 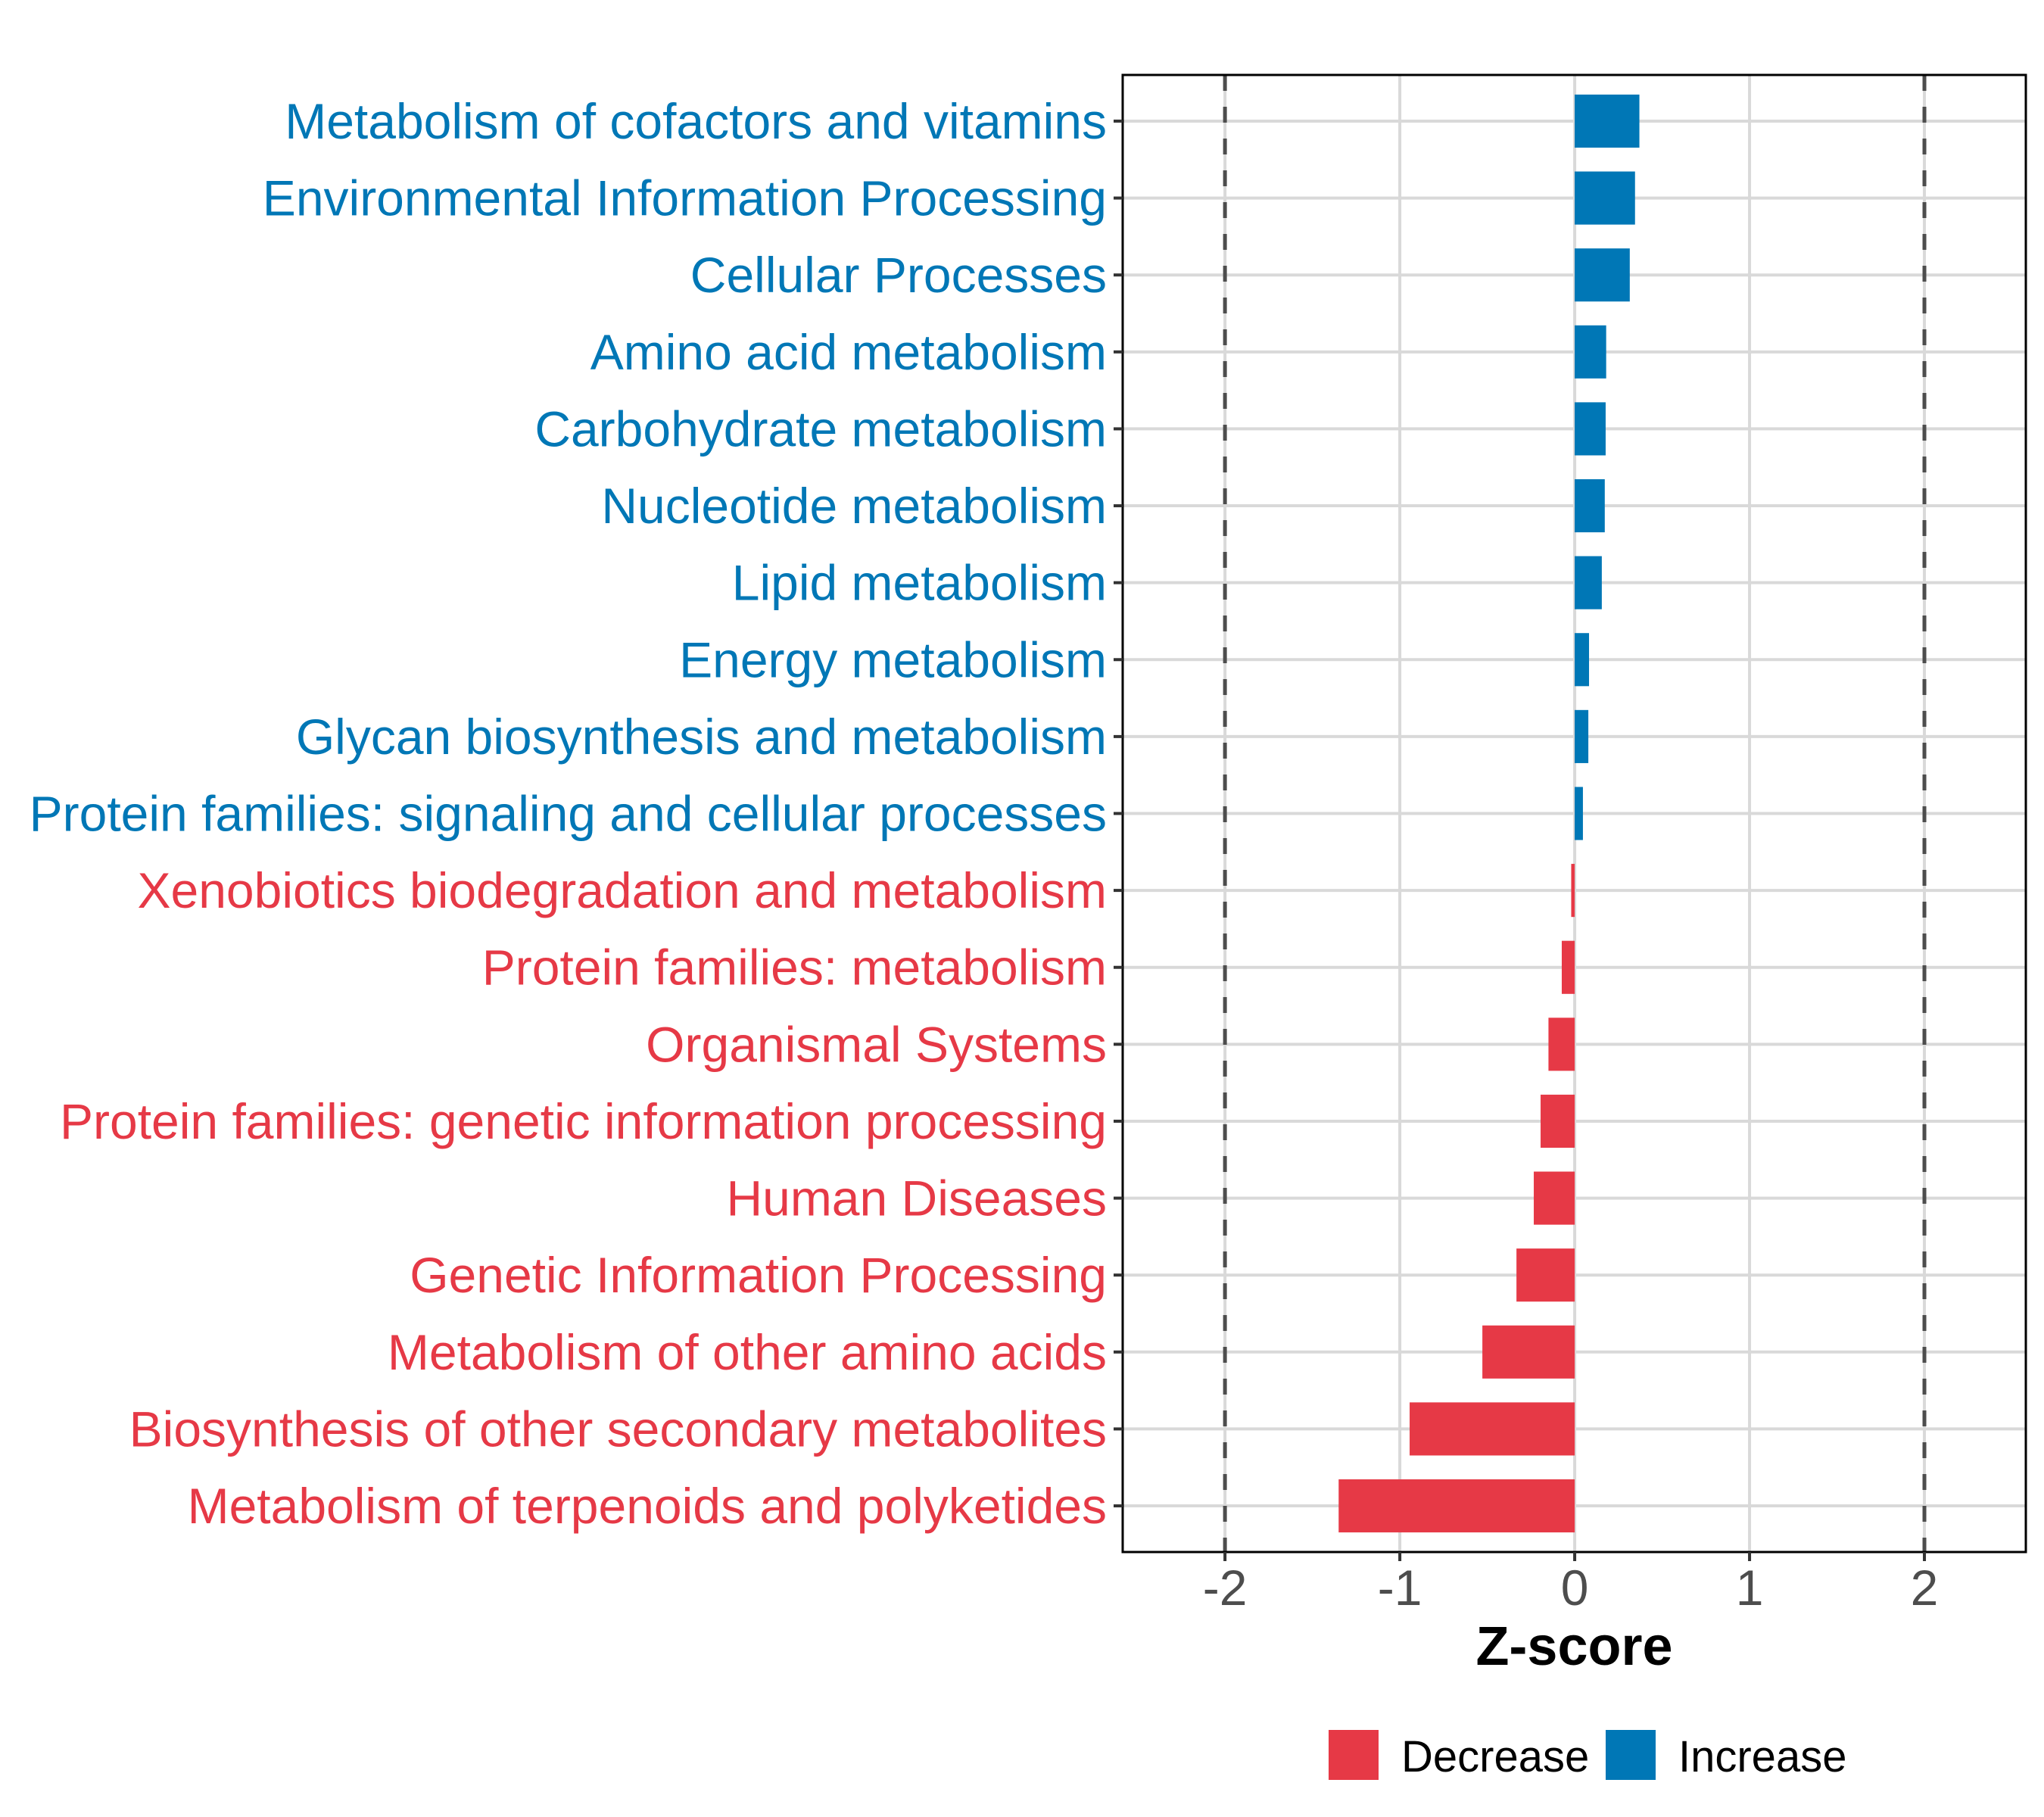 What do you see at coordinates (1925, 1588) in the screenshot?
I see `x-tick-label: 2` at bounding box center [1925, 1588].